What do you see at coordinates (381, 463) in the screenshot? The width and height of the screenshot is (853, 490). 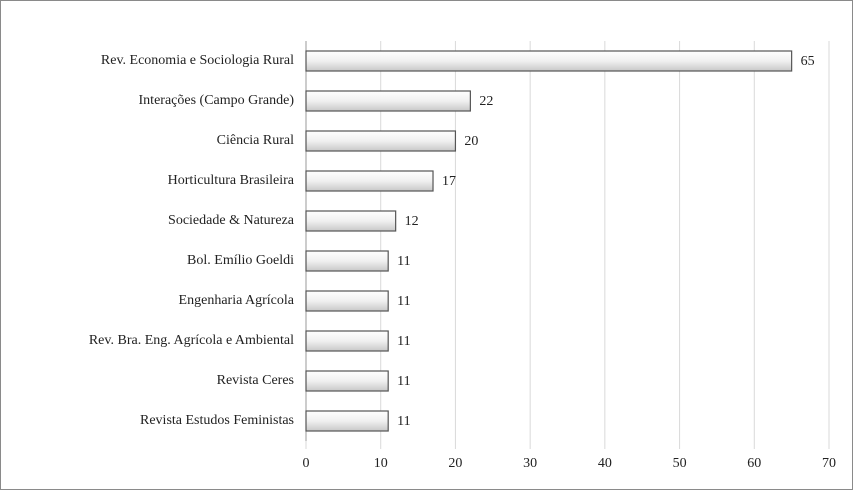 I see `x-tick-label: 10` at bounding box center [381, 463].